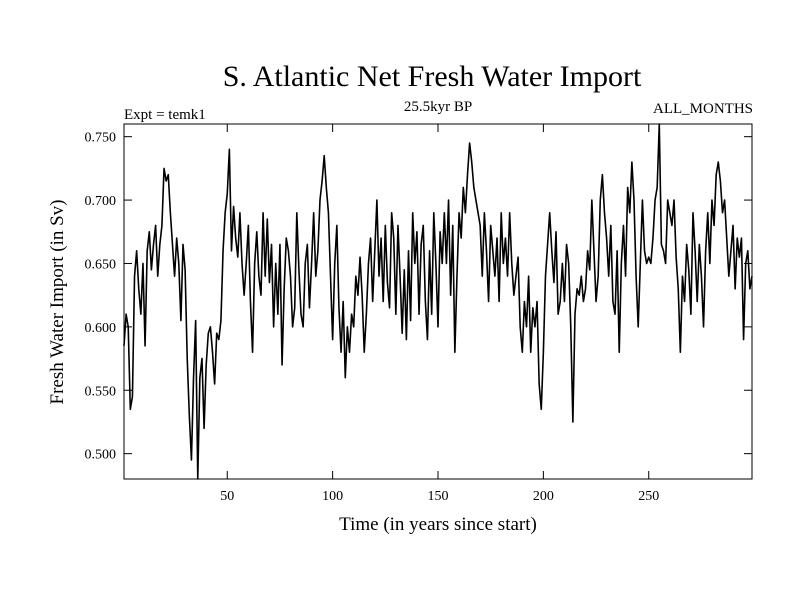 The image size is (800, 600). I want to click on y-tick-label: 0.700, so click(101, 201).